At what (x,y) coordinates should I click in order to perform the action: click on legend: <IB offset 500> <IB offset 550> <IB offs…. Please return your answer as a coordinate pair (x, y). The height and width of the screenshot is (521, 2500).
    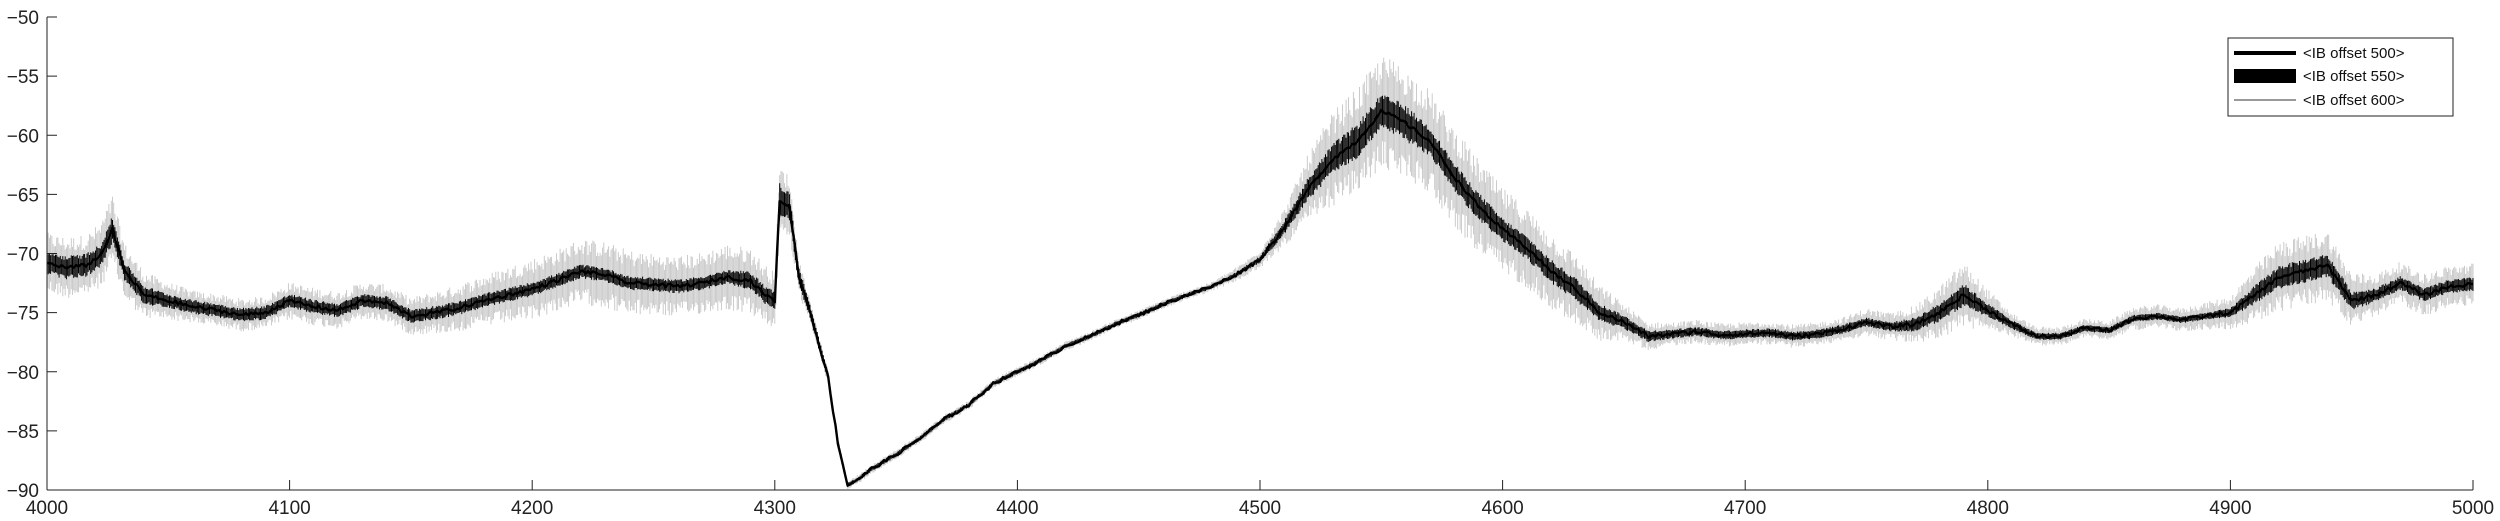
    Looking at the image, I should click on (2340, 77).